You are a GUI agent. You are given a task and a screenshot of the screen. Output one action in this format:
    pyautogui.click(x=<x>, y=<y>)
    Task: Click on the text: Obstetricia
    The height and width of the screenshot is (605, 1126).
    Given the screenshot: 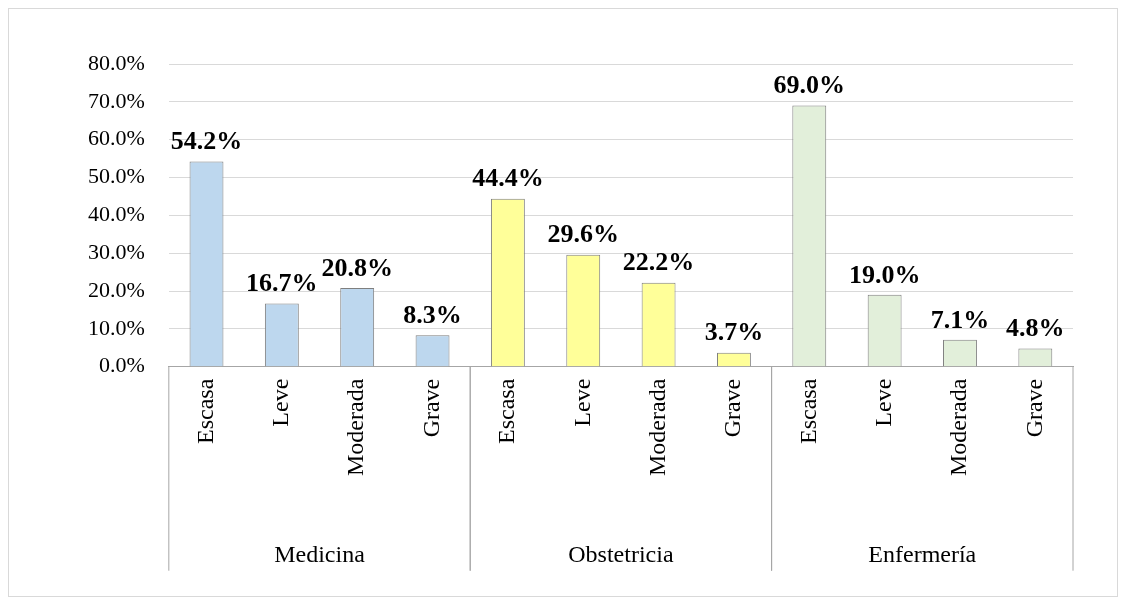 What is the action you would take?
    pyautogui.click(x=621, y=554)
    